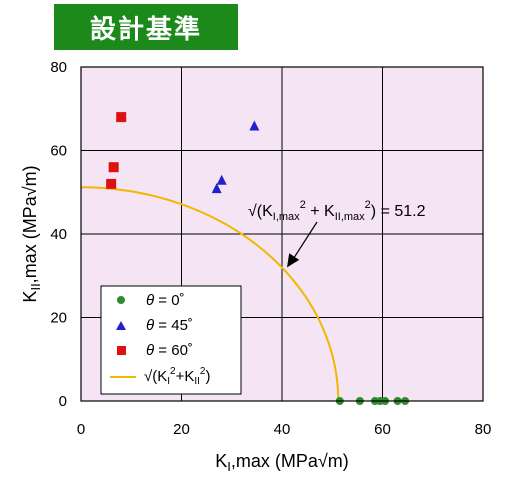 This screenshot has height=480, width=520. What do you see at coordinates (293, 260) in the screenshot?
I see `annotation-arrowhead` at bounding box center [293, 260].